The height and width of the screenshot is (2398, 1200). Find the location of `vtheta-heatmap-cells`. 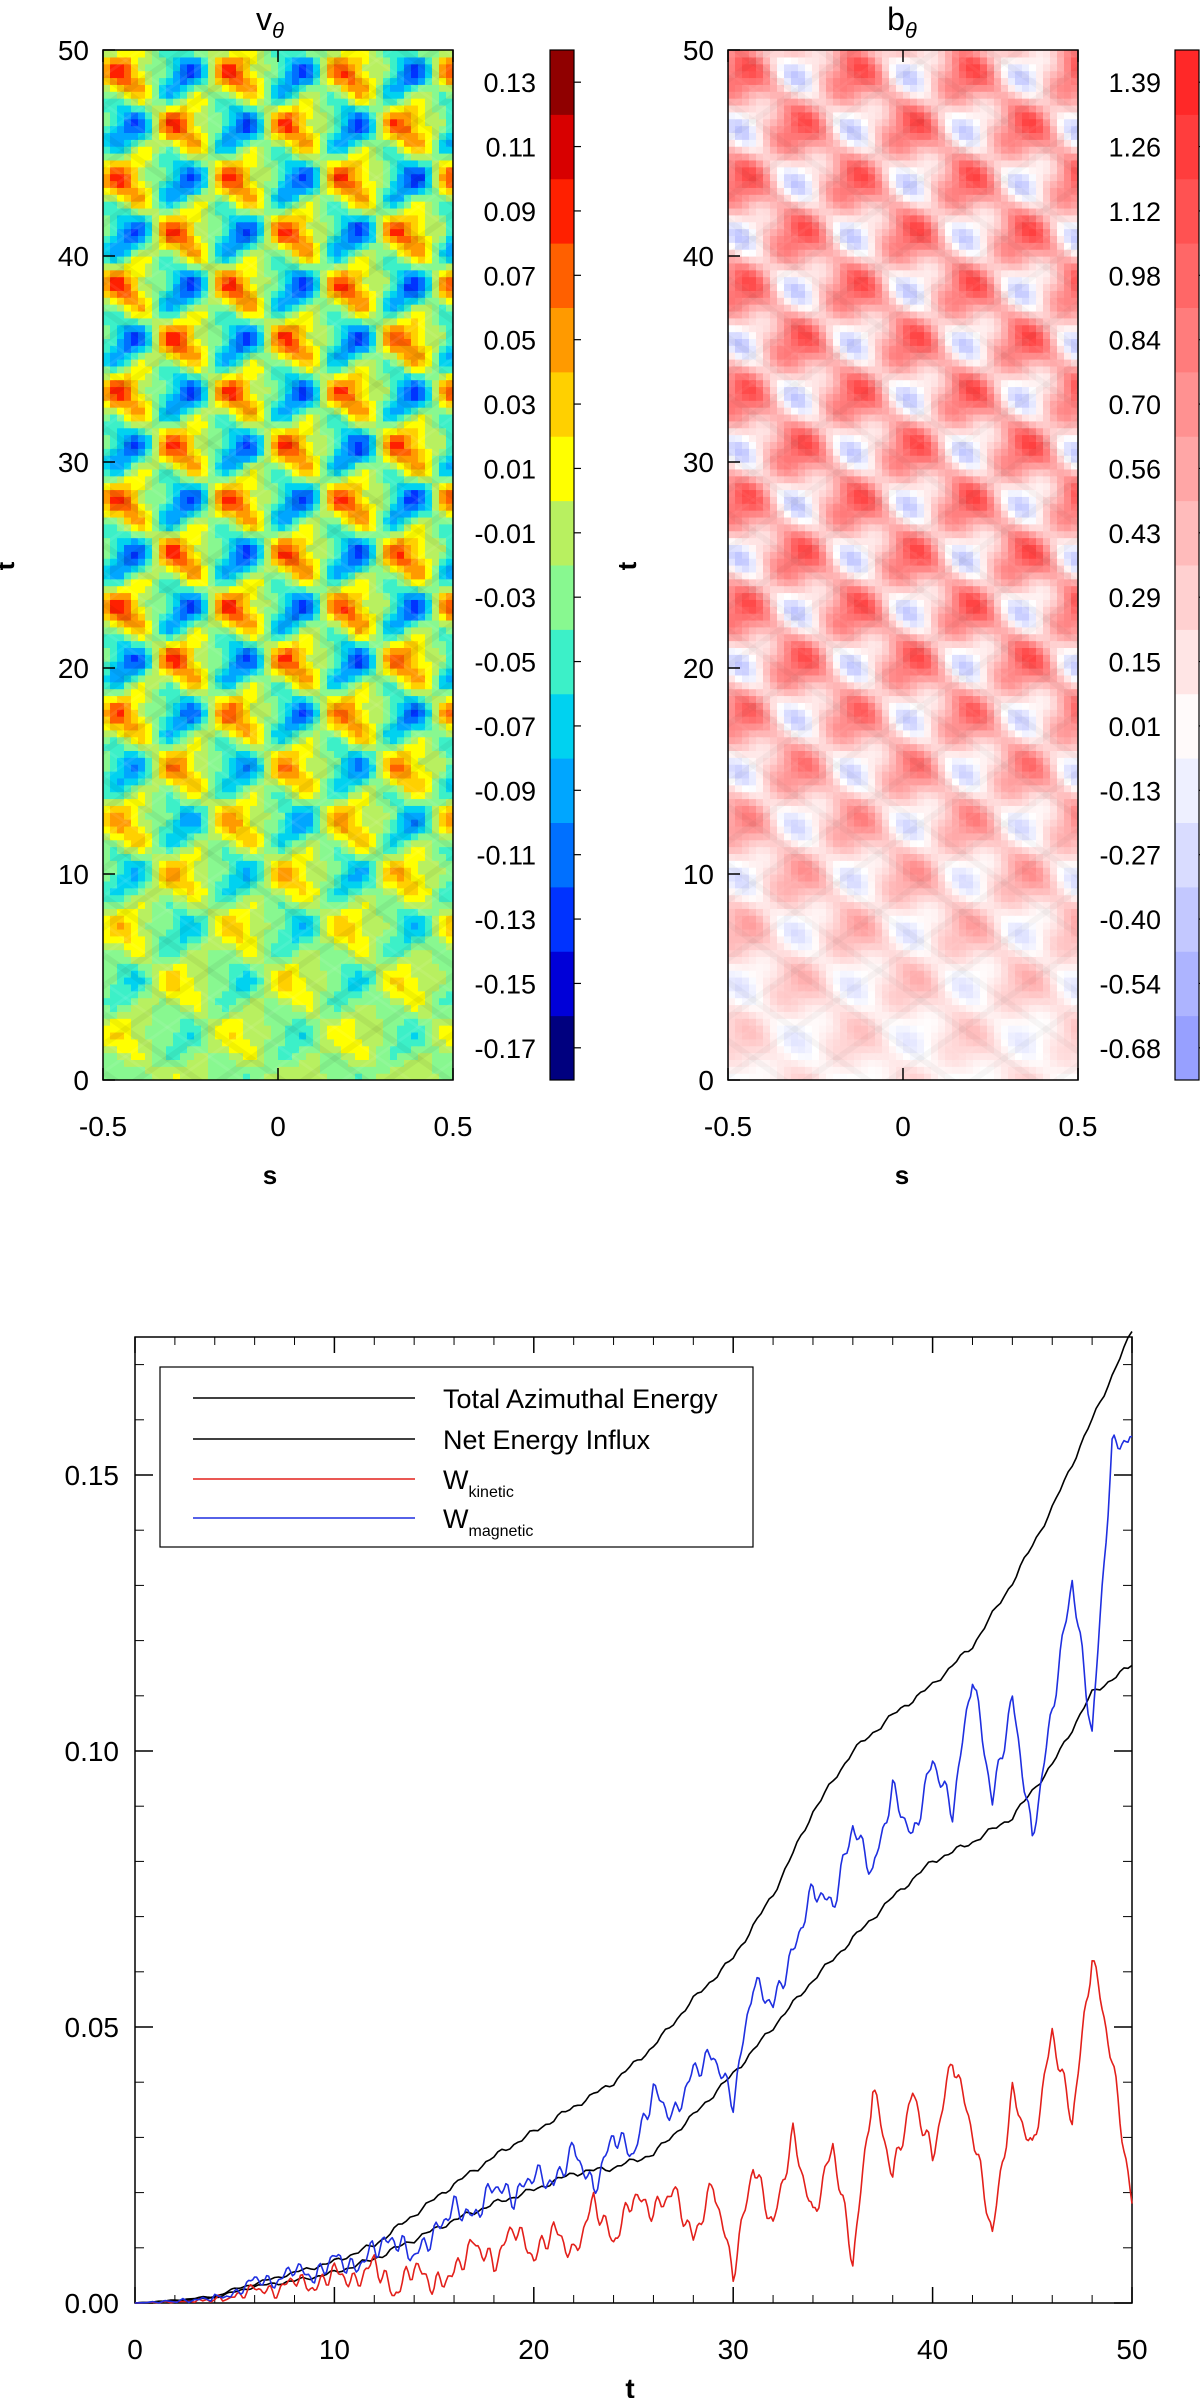

vtheta-heatmap-cells is located at coordinates (278, 565).